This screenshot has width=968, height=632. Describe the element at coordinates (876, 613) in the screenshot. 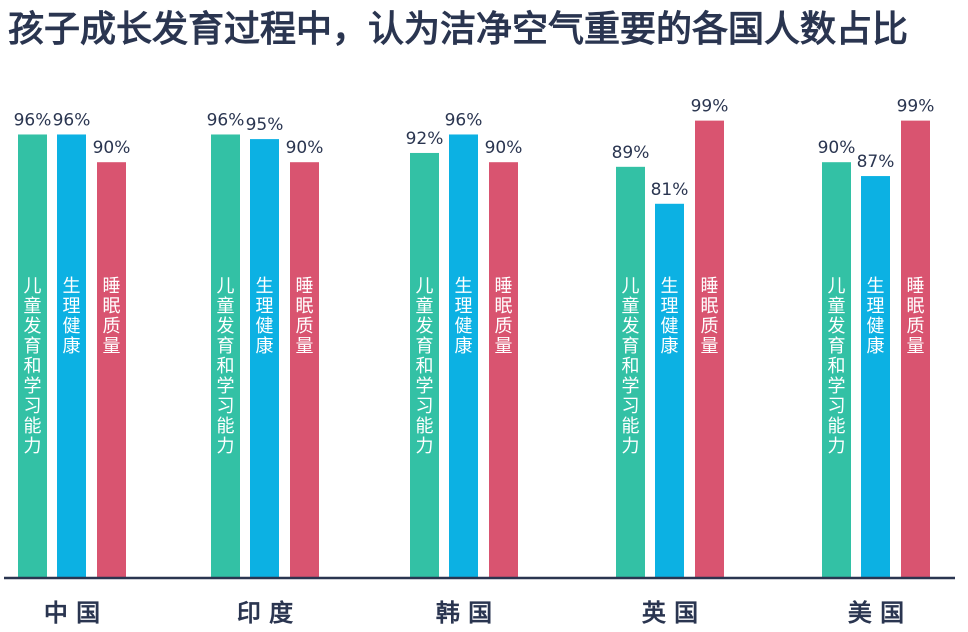

I see `category-label: 美 国` at that location.